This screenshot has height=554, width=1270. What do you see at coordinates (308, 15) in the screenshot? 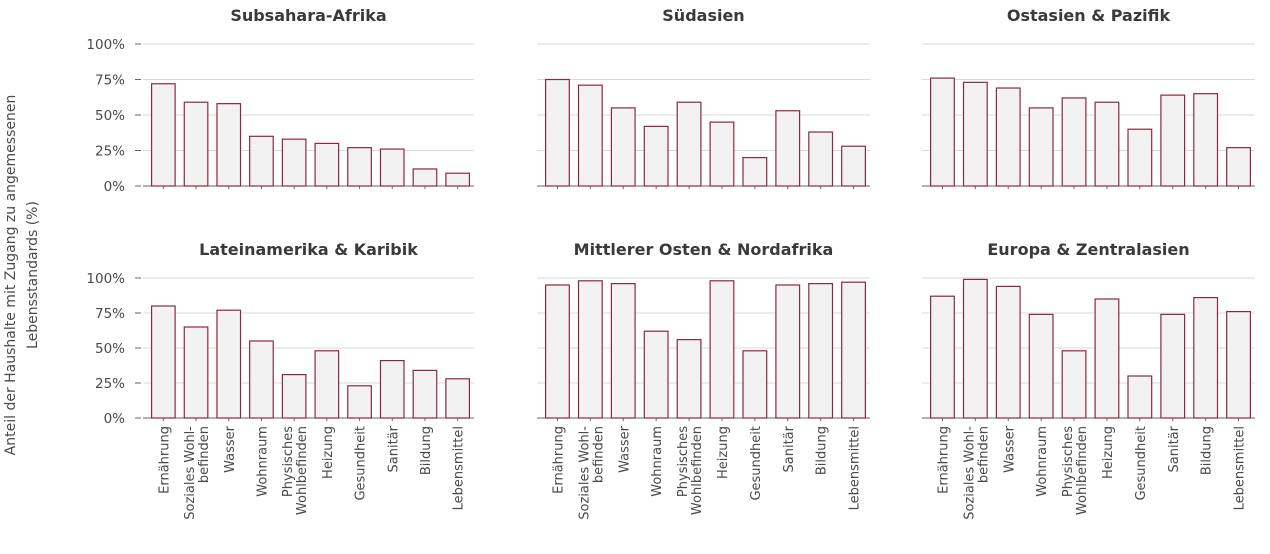
I see `panel-title-1: Subsahara-Afrika` at bounding box center [308, 15].